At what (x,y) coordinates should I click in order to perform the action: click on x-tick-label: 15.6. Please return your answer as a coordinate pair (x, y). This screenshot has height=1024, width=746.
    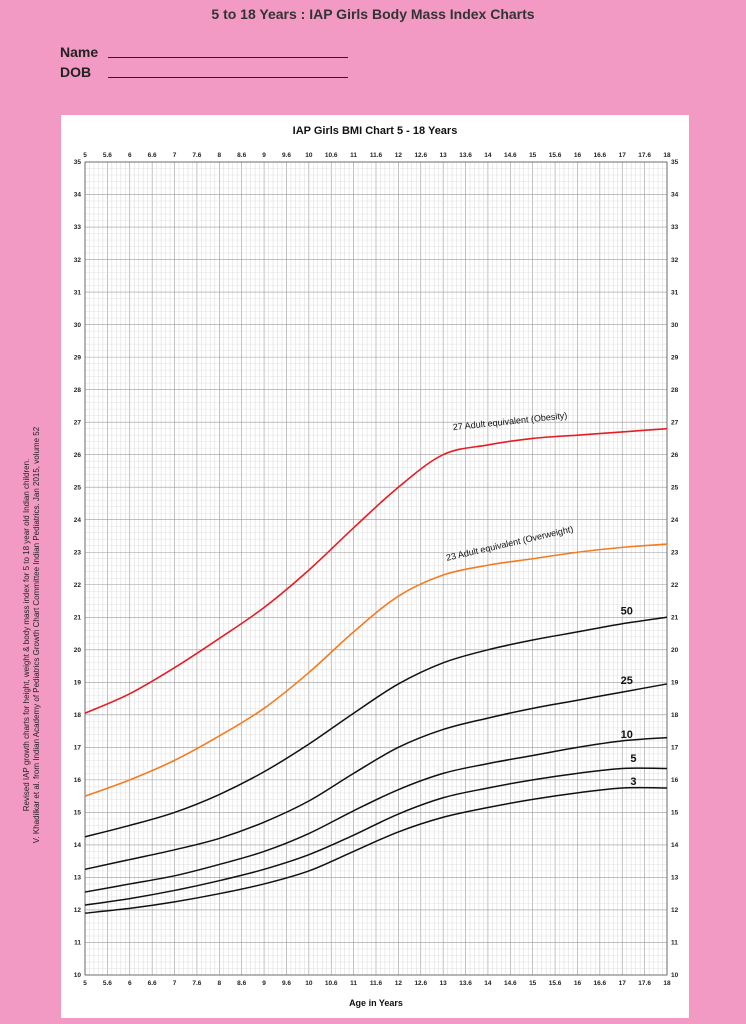
    Looking at the image, I should click on (555, 155).